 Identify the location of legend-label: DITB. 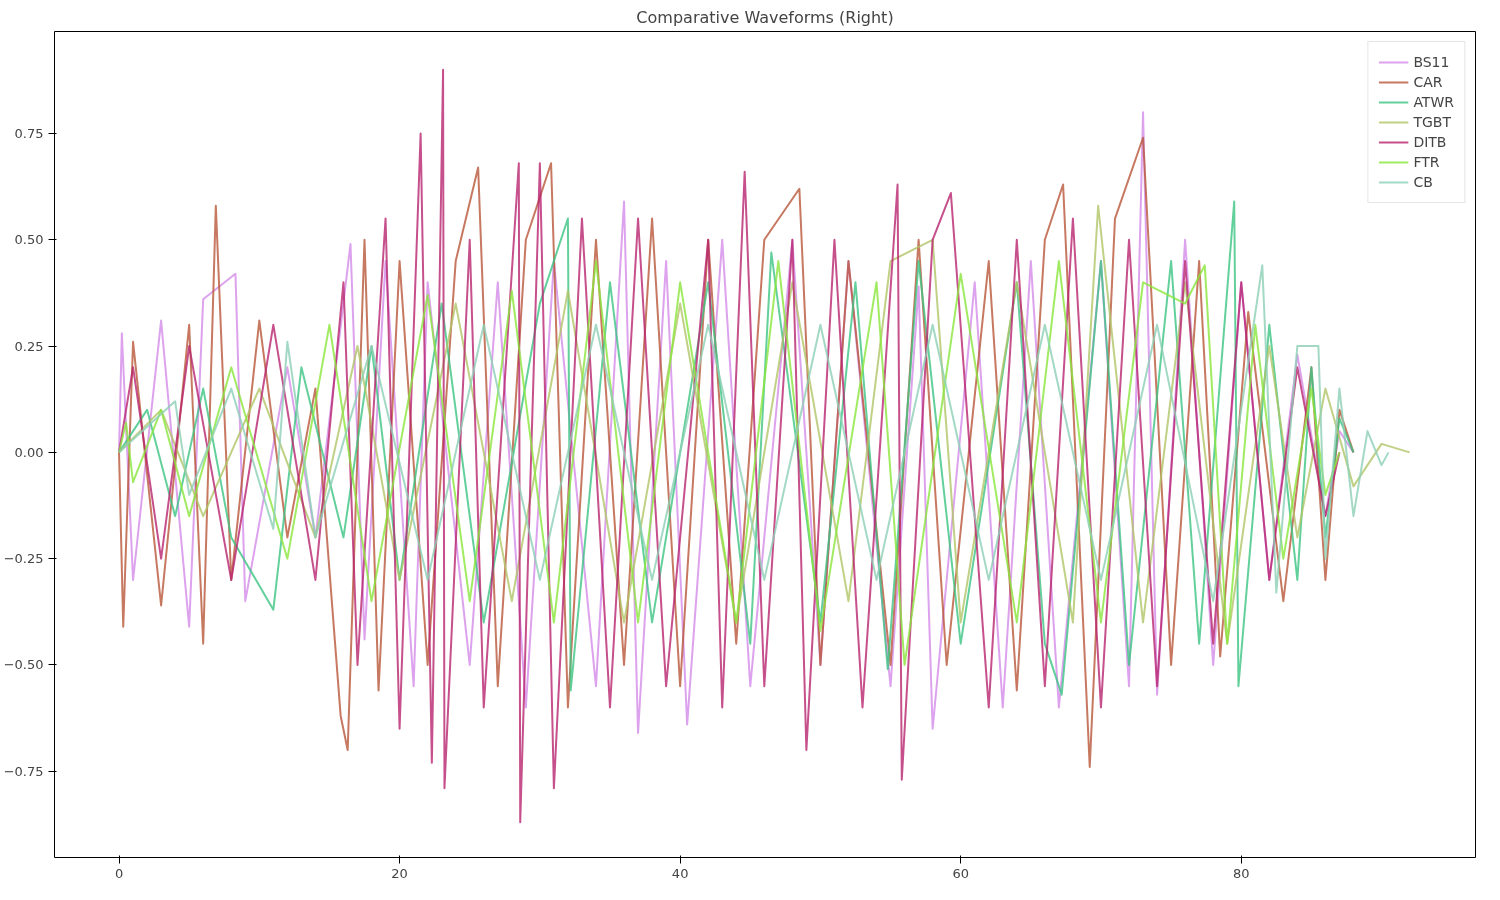
(1430, 142).